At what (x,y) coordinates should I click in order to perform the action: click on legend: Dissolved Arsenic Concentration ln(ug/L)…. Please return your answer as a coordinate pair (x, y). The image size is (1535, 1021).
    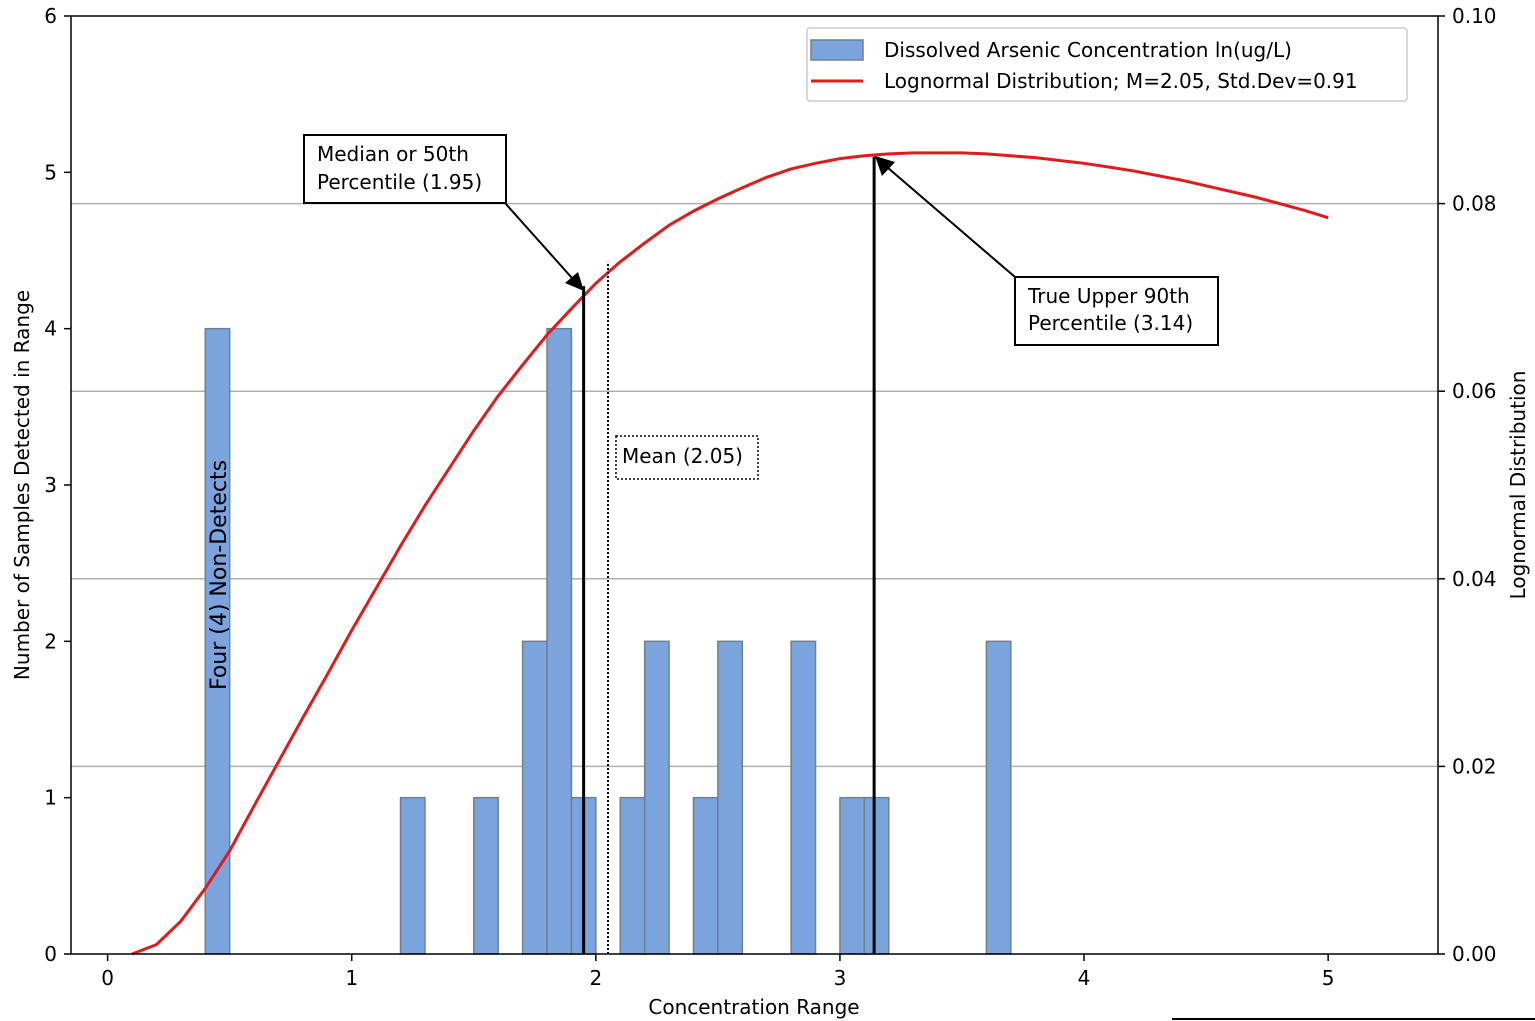
    Looking at the image, I should click on (1107, 64).